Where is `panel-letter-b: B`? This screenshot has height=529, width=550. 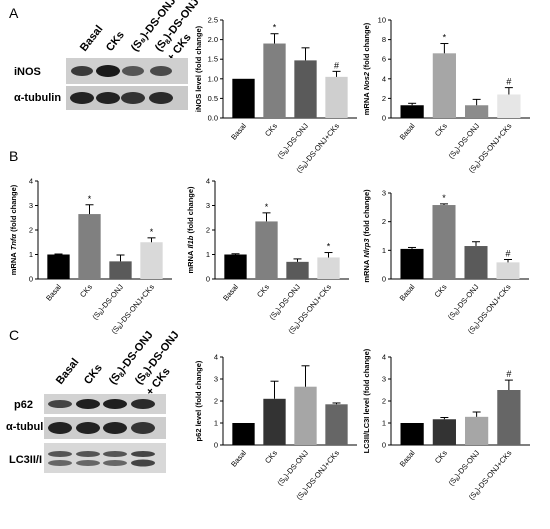 panel-letter-b: B is located at coordinates (13, 156).